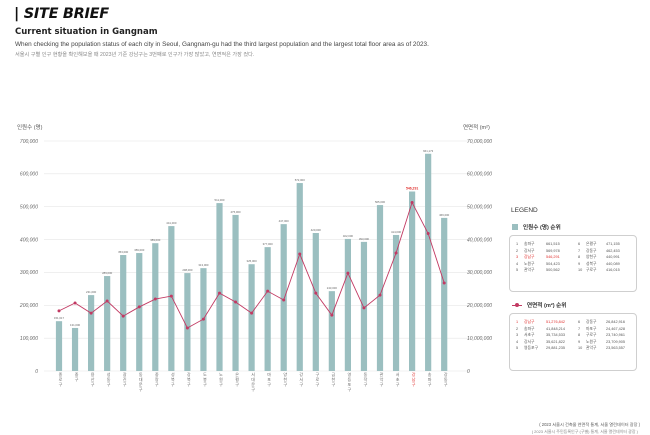 The image size is (650, 435). What do you see at coordinates (269, 379) in the screenshot?
I see `x-tick-char: 포` at bounding box center [269, 379].